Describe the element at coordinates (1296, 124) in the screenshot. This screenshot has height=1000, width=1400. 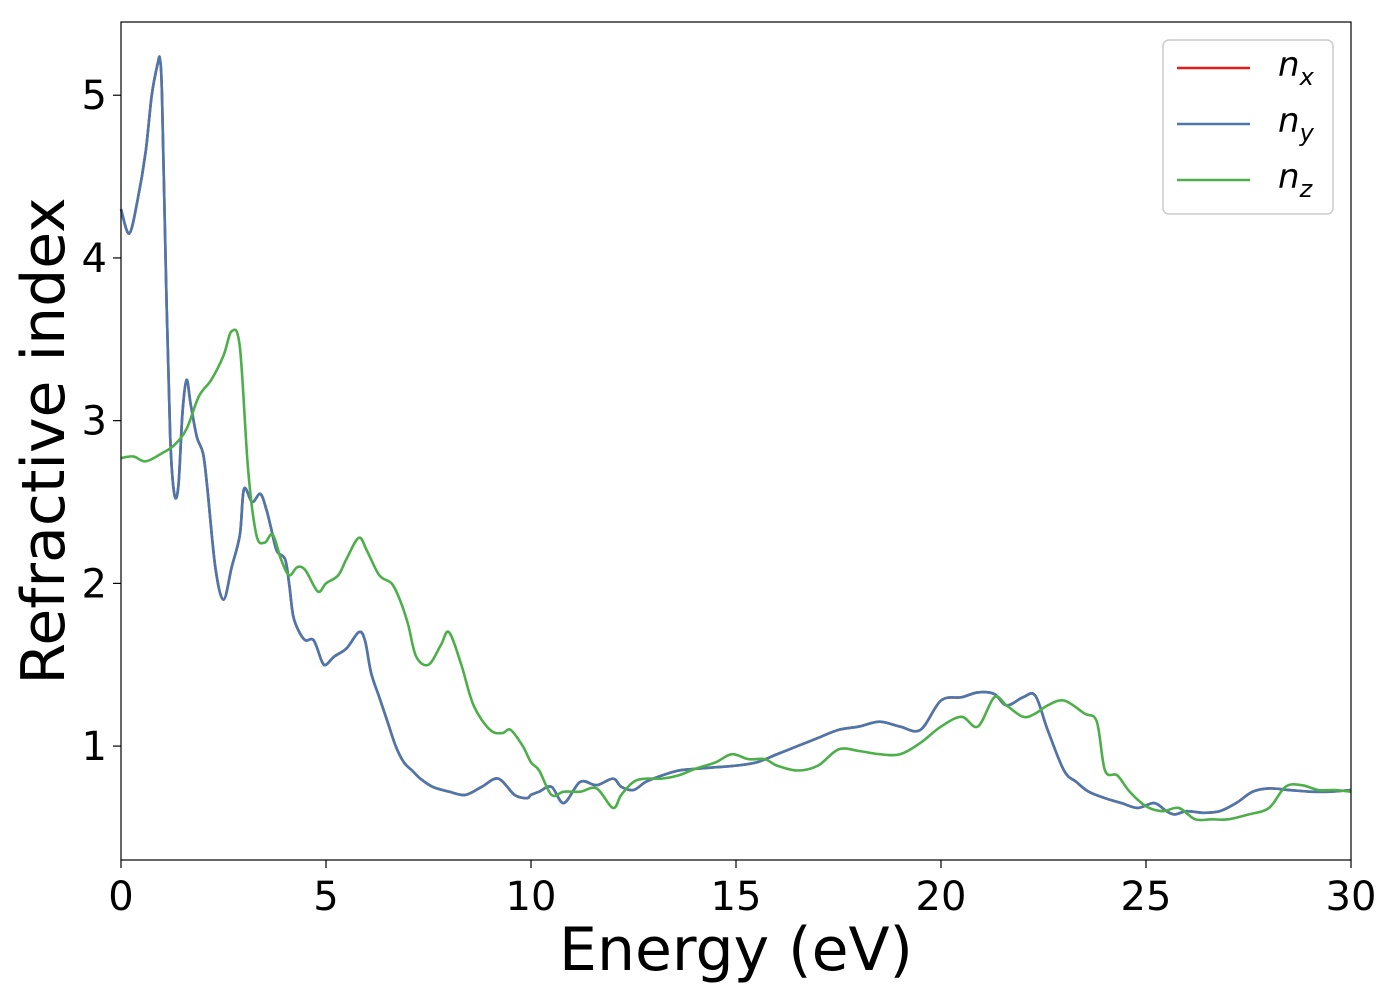
I see `legend-label-n-y: ny` at that location.